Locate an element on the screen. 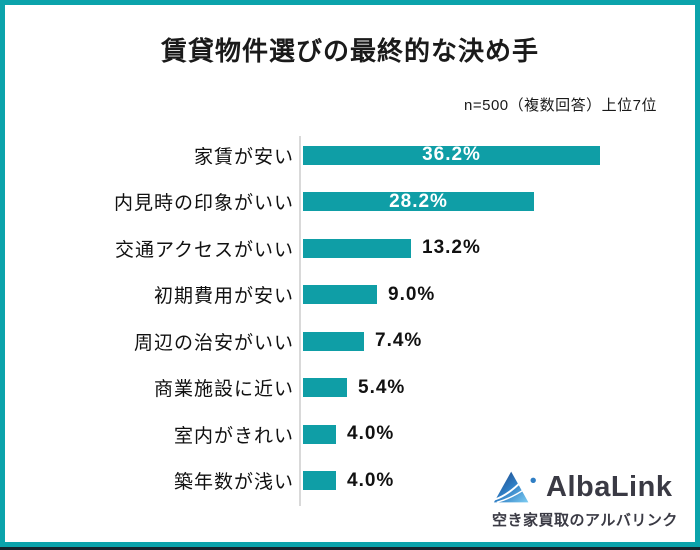 Image resolution: width=700 pixels, height=550 pixels. bar-row: 初期費用が安い 9.0% is located at coordinates (350, 295).